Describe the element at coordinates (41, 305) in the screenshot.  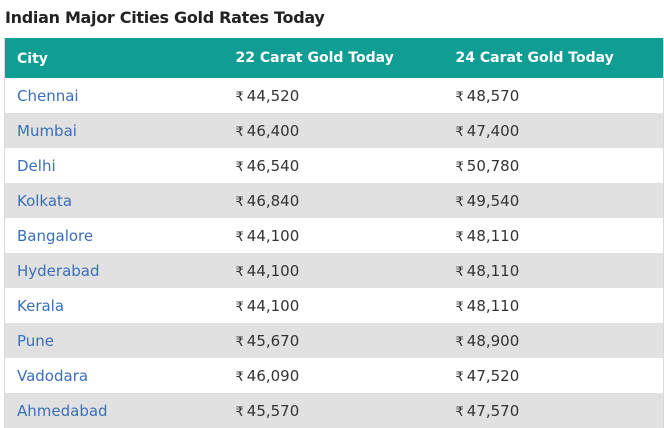
I see `city-link: Kerala` at that location.